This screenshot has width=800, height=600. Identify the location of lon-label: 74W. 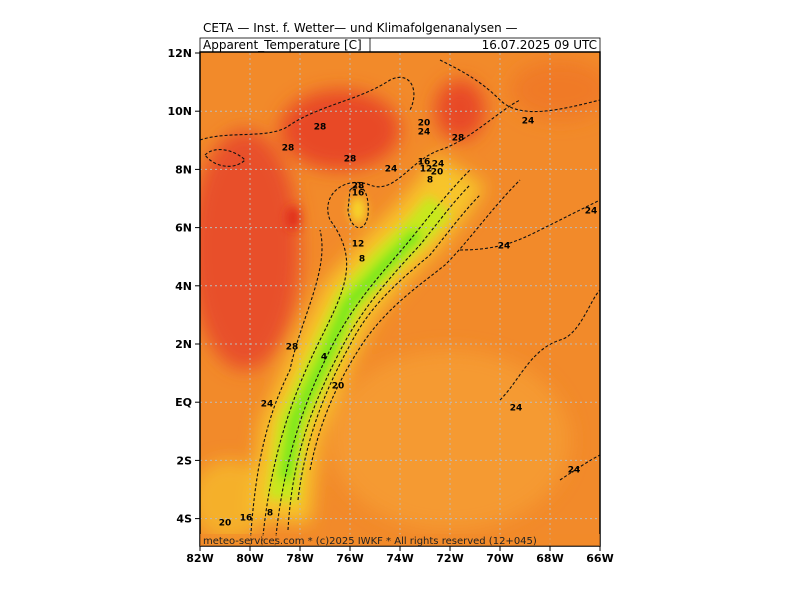
(399, 558).